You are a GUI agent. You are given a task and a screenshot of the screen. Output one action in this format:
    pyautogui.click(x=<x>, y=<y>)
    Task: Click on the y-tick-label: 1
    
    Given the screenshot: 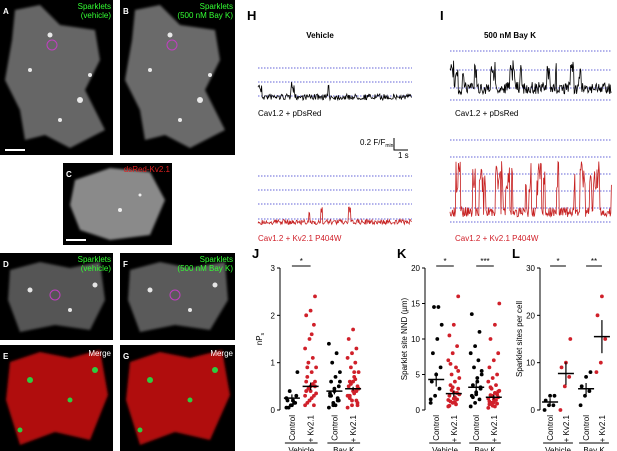 What is the action you would take?
    pyautogui.click(x=273, y=363)
    